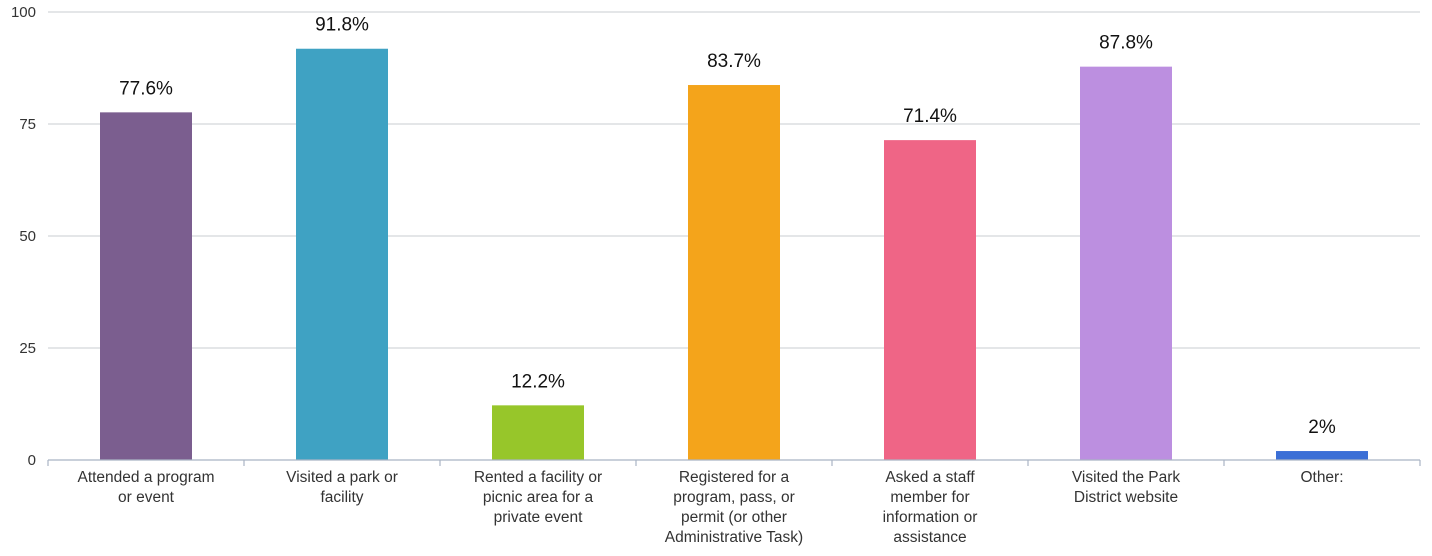 The height and width of the screenshot is (556, 1432). I want to click on bar-value-label: 71.4%, so click(930, 116).